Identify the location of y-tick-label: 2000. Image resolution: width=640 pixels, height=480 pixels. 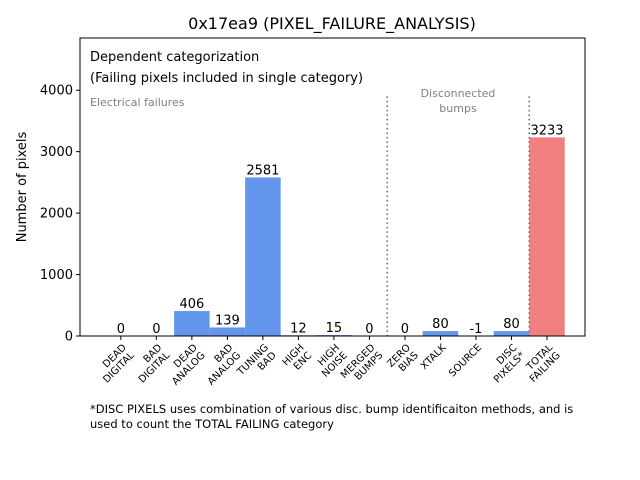
(56, 214).